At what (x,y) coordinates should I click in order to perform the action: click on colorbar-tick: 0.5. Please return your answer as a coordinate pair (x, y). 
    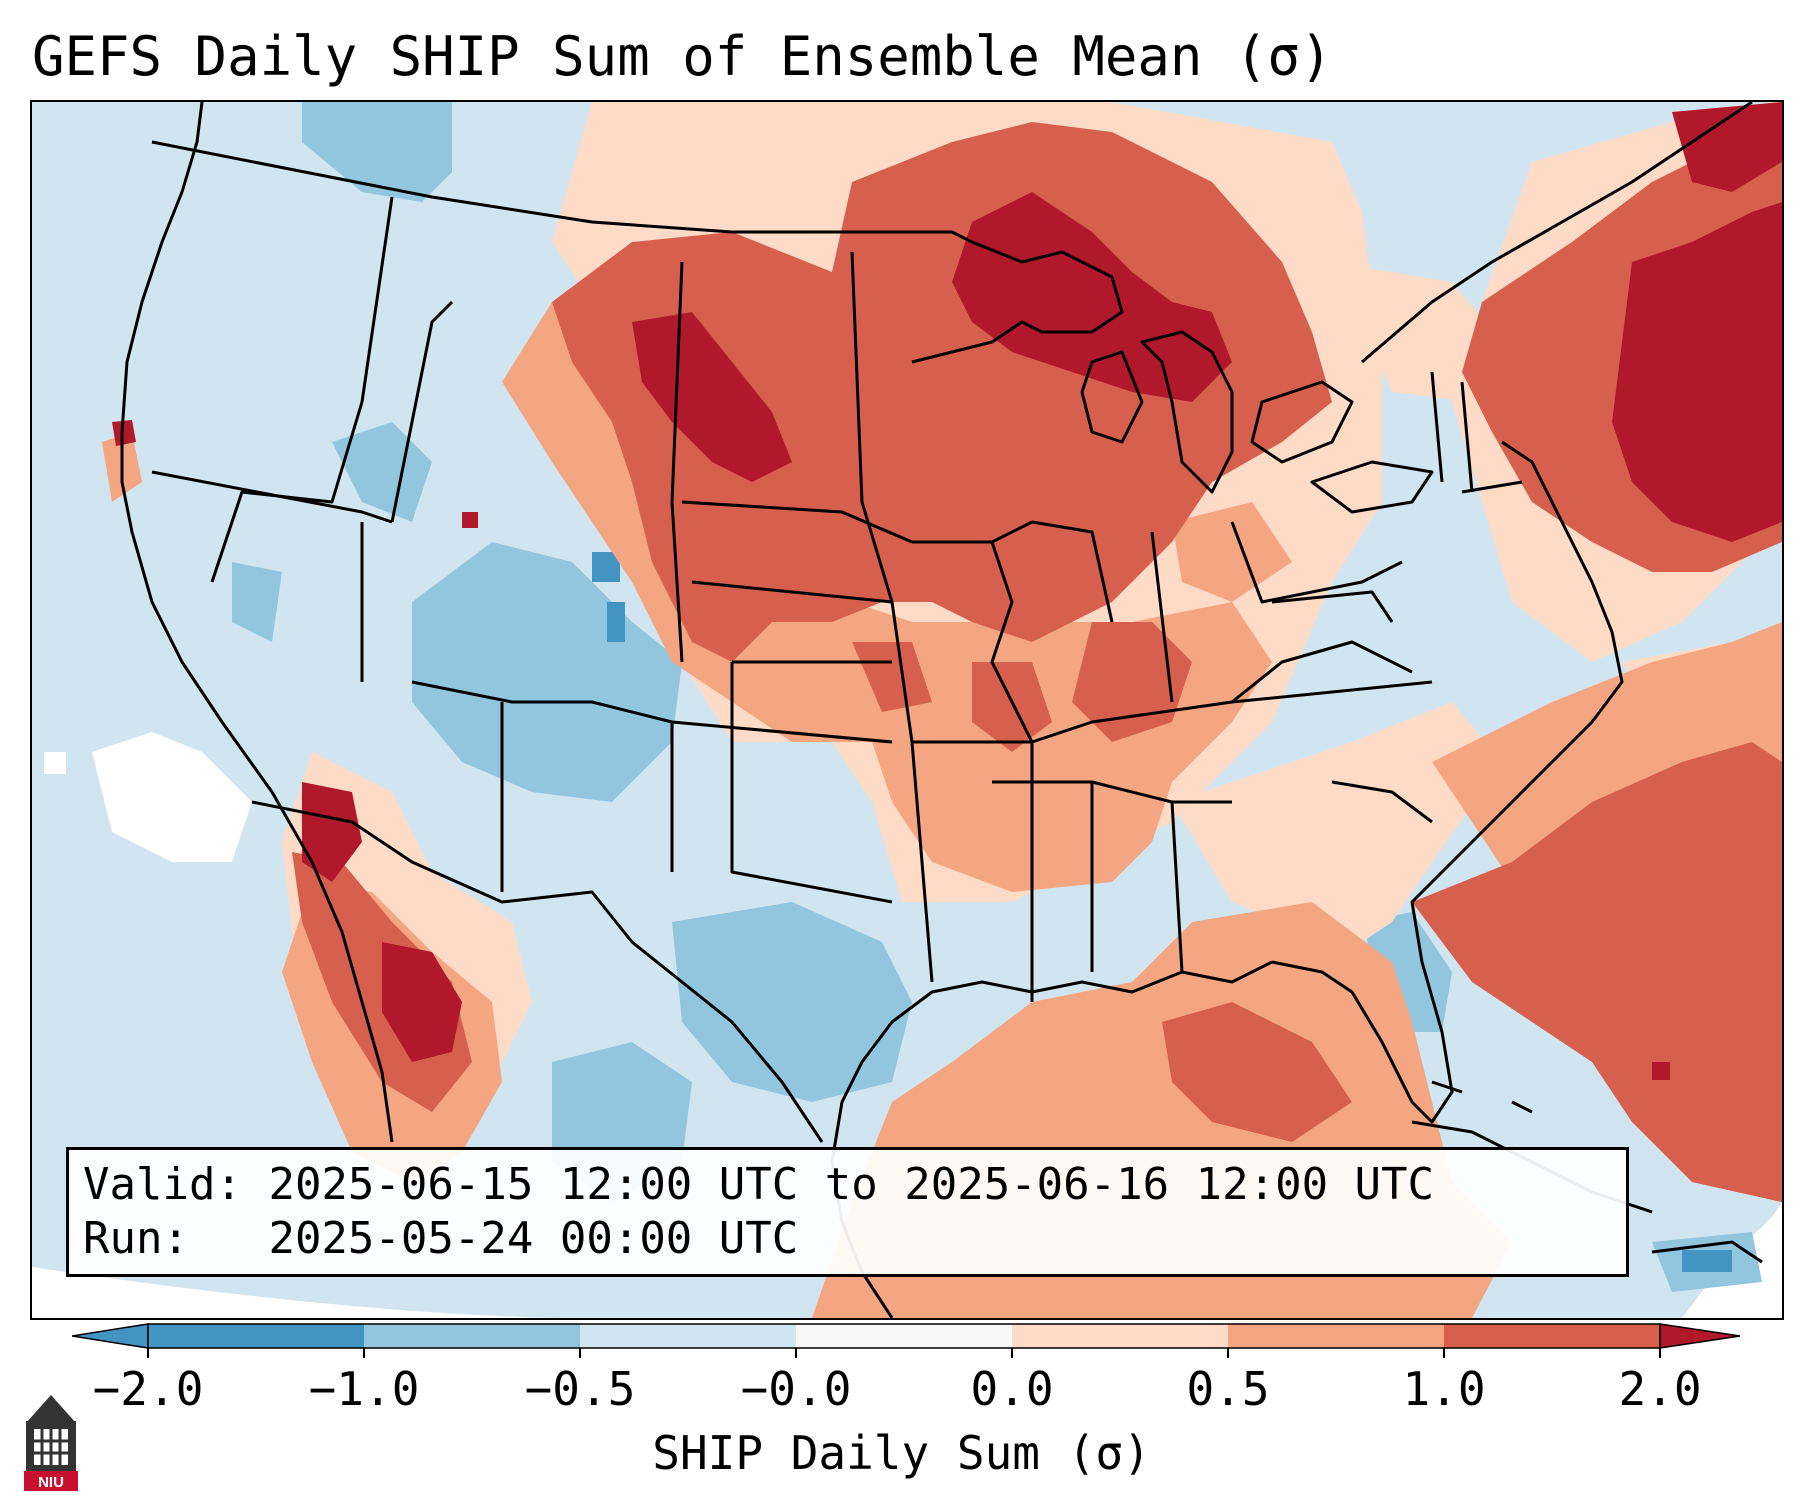
    Looking at the image, I should click on (1228, 1389).